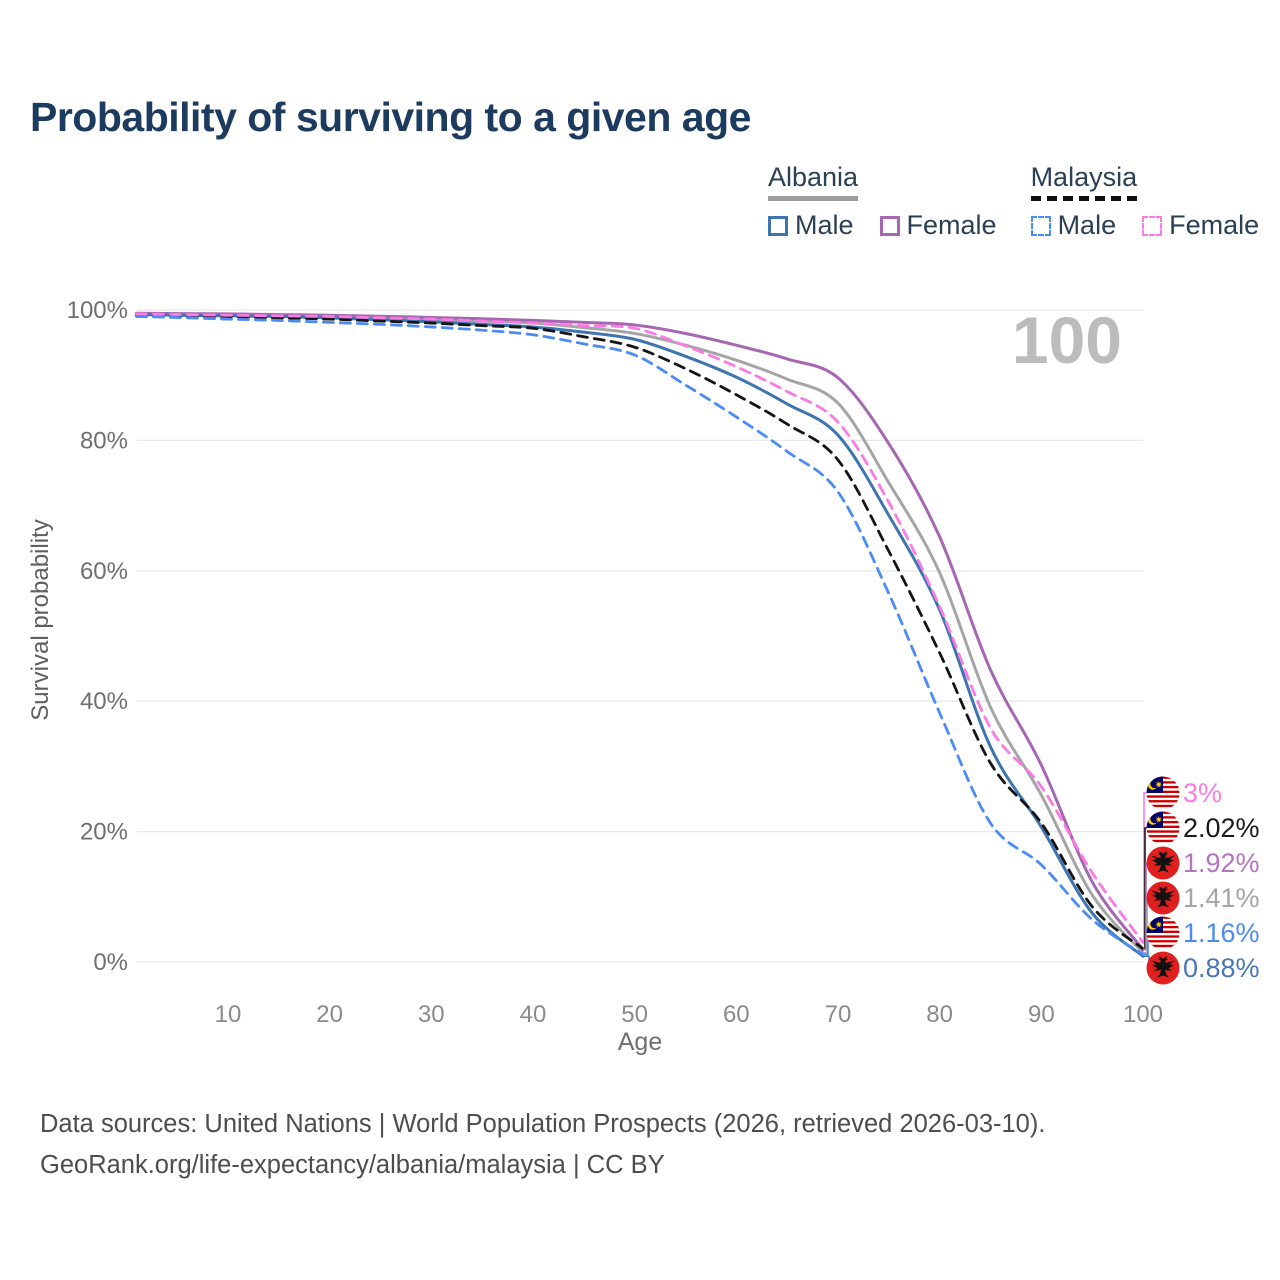 This screenshot has width=1280, height=1280. What do you see at coordinates (813, 181) in the screenshot?
I see `legend-country-albania: Albania` at bounding box center [813, 181].